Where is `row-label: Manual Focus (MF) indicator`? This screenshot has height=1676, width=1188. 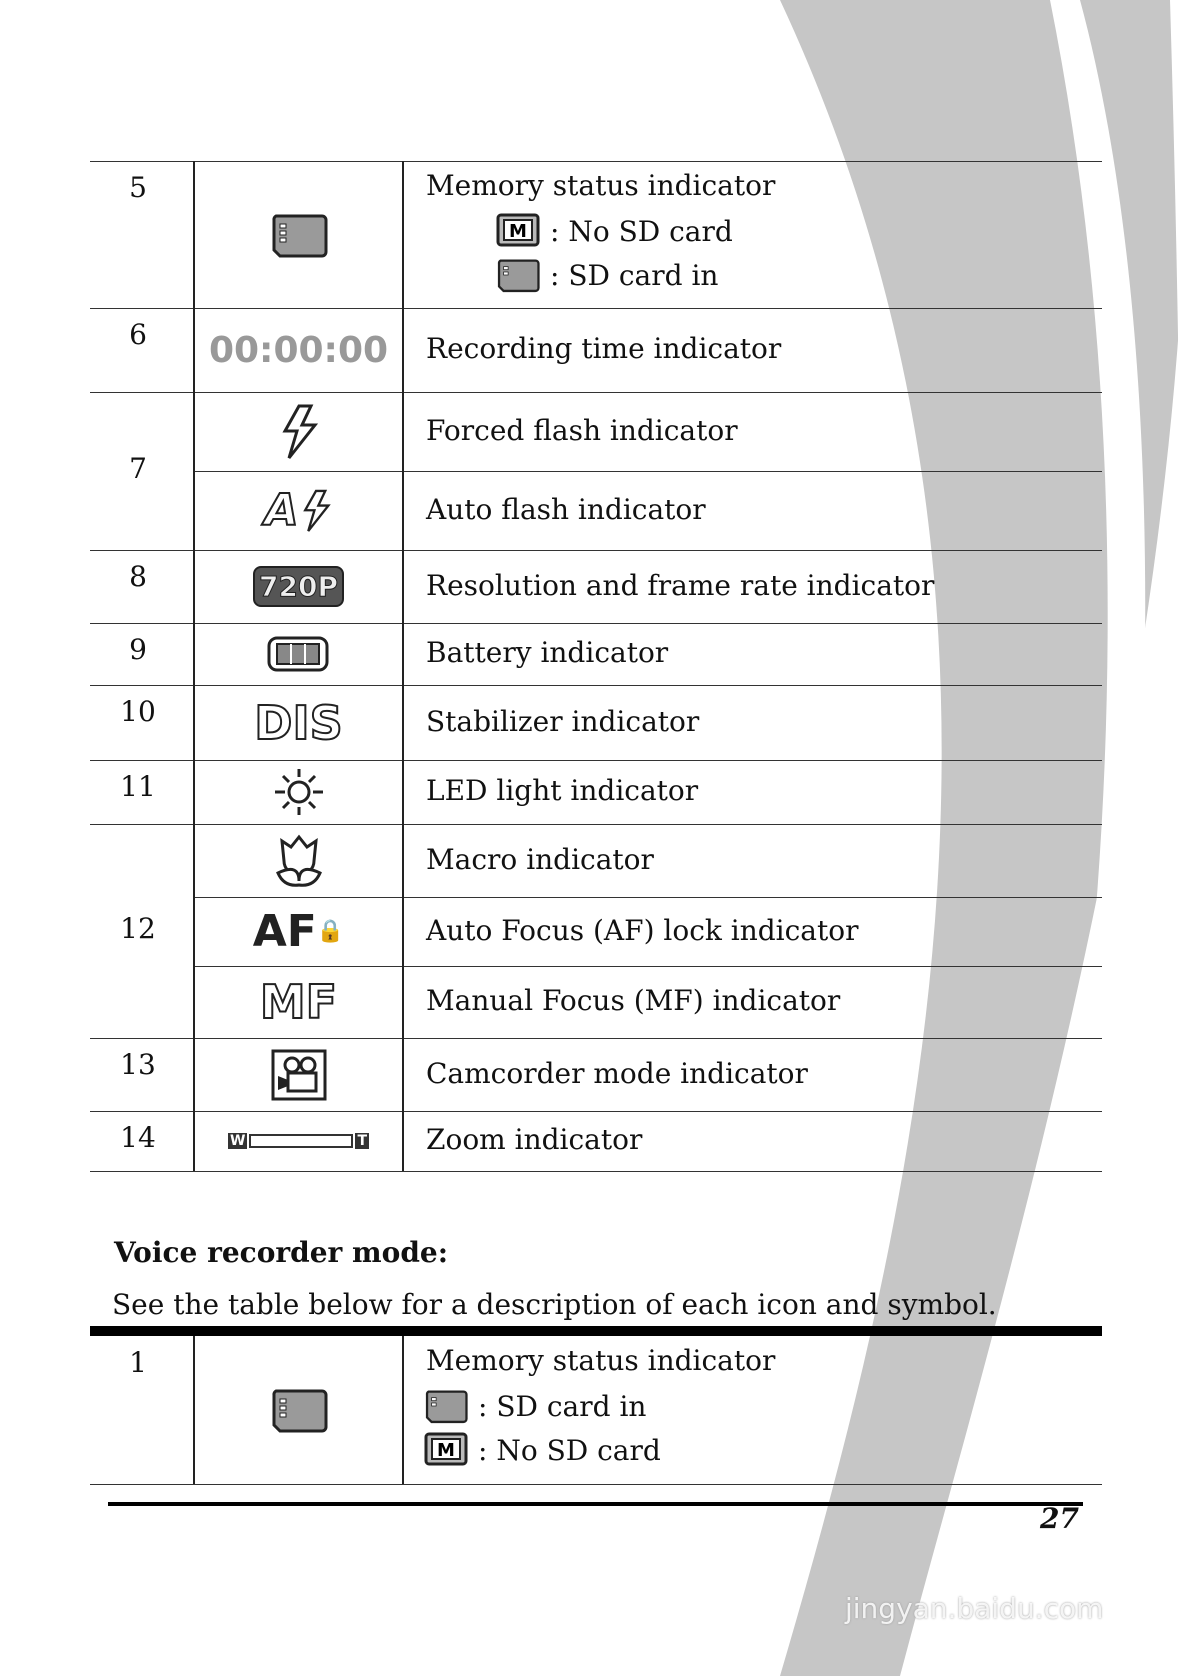 row-label: Manual Focus (MF) indicator is located at coordinates (633, 1000).